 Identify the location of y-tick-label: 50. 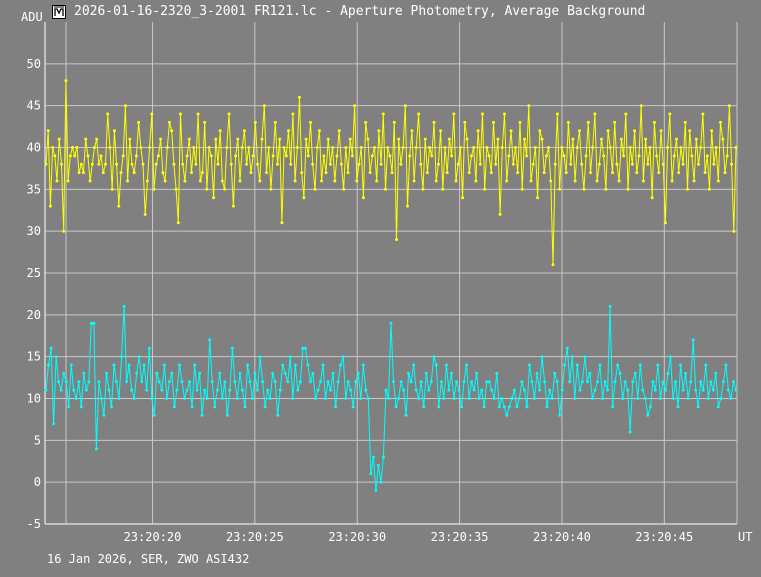
(34, 64).